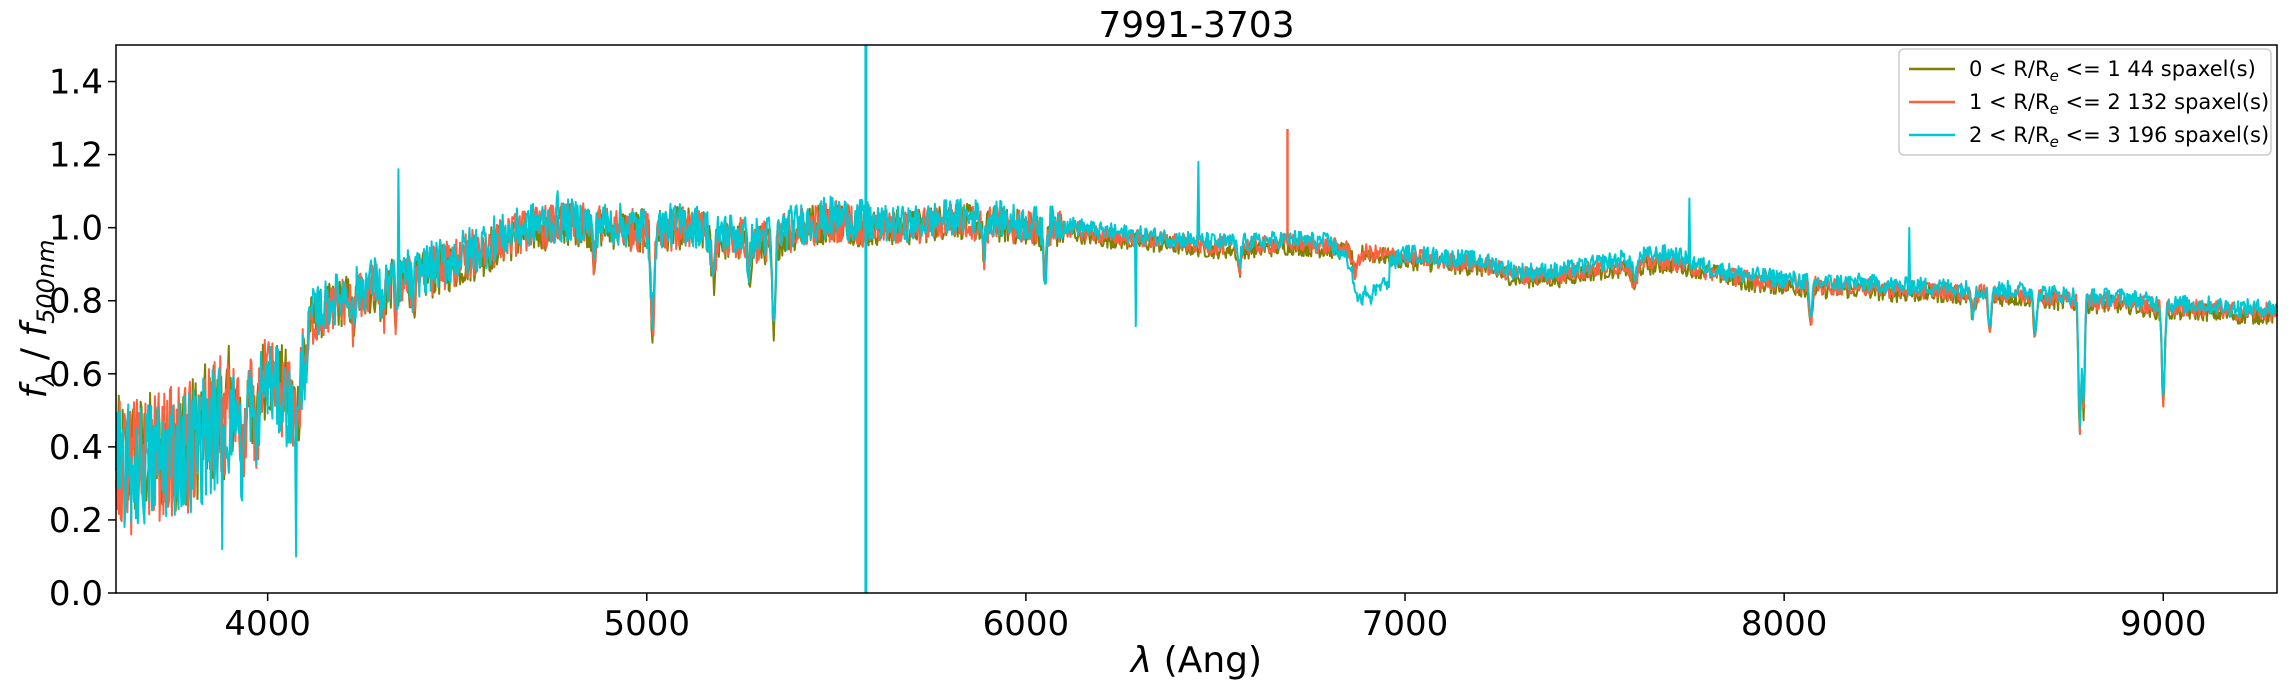 This screenshot has width=2290, height=690. What do you see at coordinates (267, 624) in the screenshot?
I see `x-tick-label: 4000` at bounding box center [267, 624].